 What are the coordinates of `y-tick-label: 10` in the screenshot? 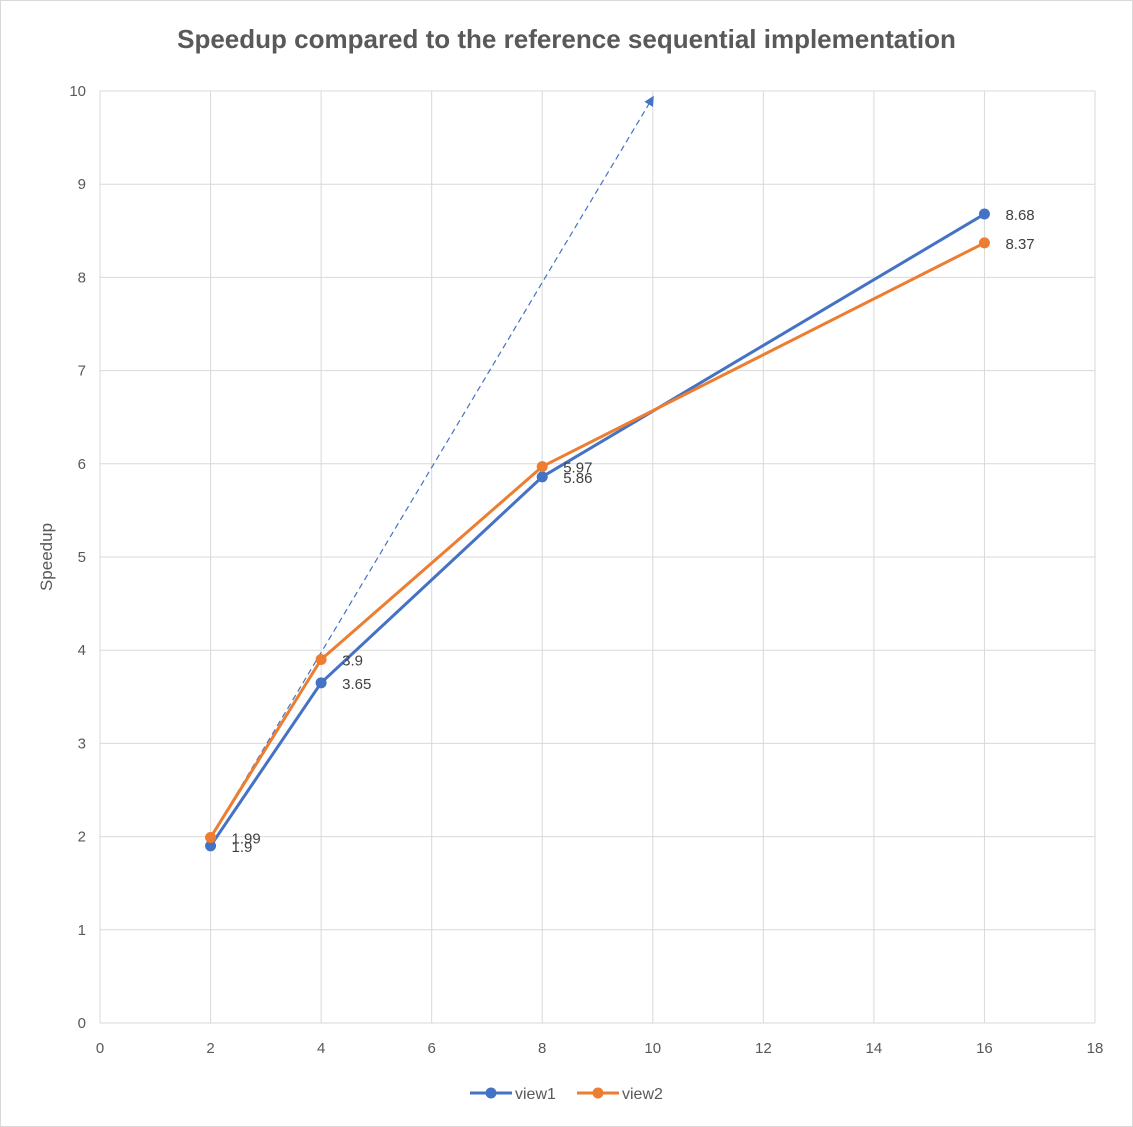 It's located at (77, 91).